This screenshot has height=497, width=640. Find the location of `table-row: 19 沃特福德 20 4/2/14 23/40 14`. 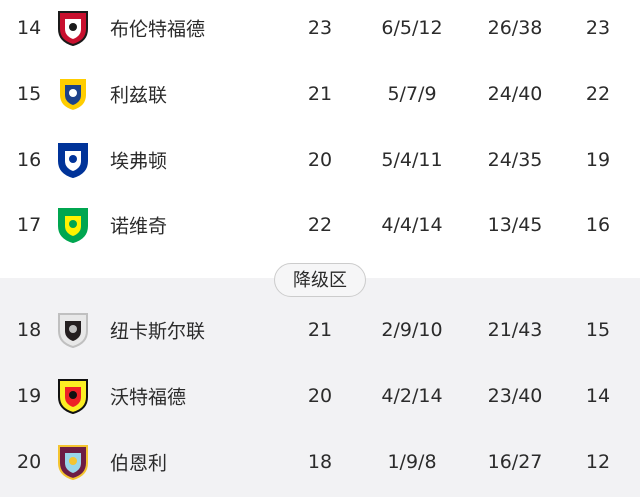

table-row: 19 沃特福德 20 4/2/14 23/40 14 is located at coordinates (320, 396).